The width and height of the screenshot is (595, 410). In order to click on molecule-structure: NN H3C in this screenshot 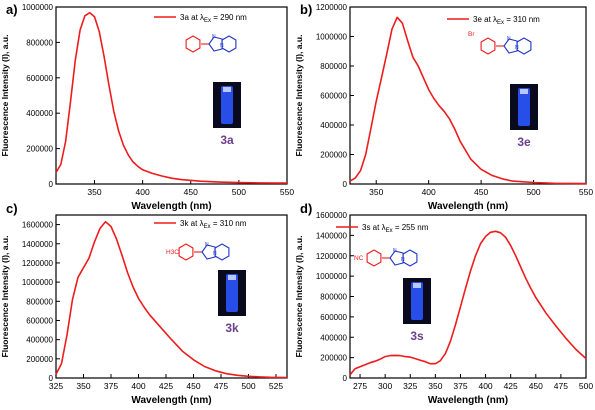, I will do `click(198, 251)`.